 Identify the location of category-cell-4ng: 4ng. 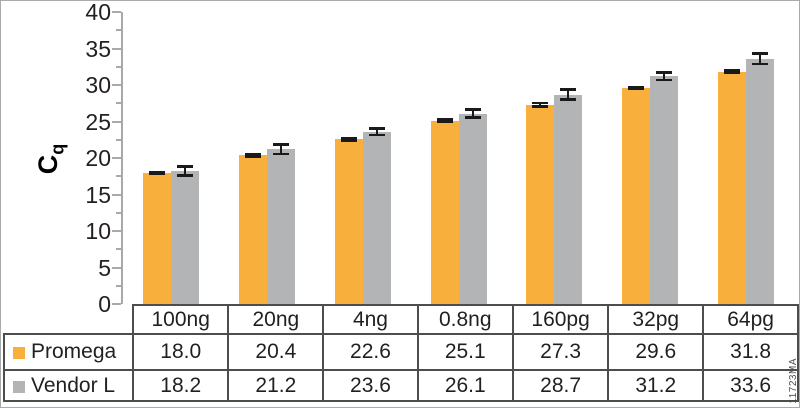
(370, 319).